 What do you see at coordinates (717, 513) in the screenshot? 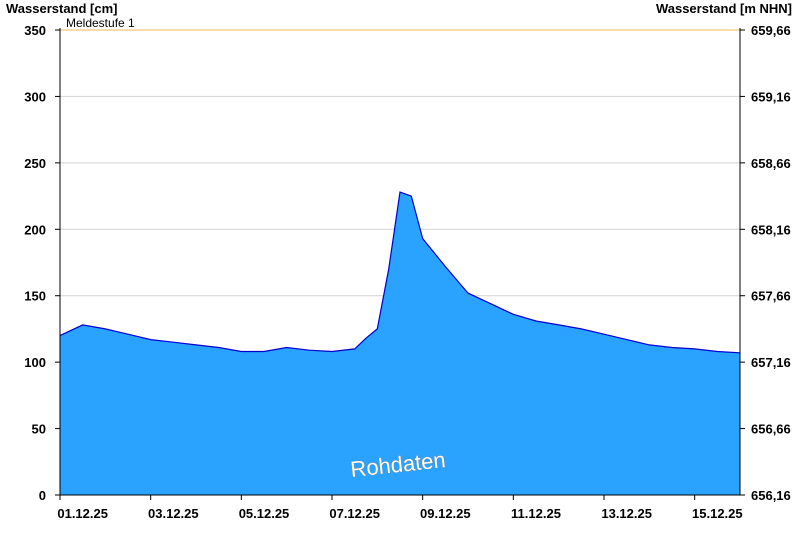
I see `x-tick-label-15.12.25: 15.12.25` at bounding box center [717, 513].